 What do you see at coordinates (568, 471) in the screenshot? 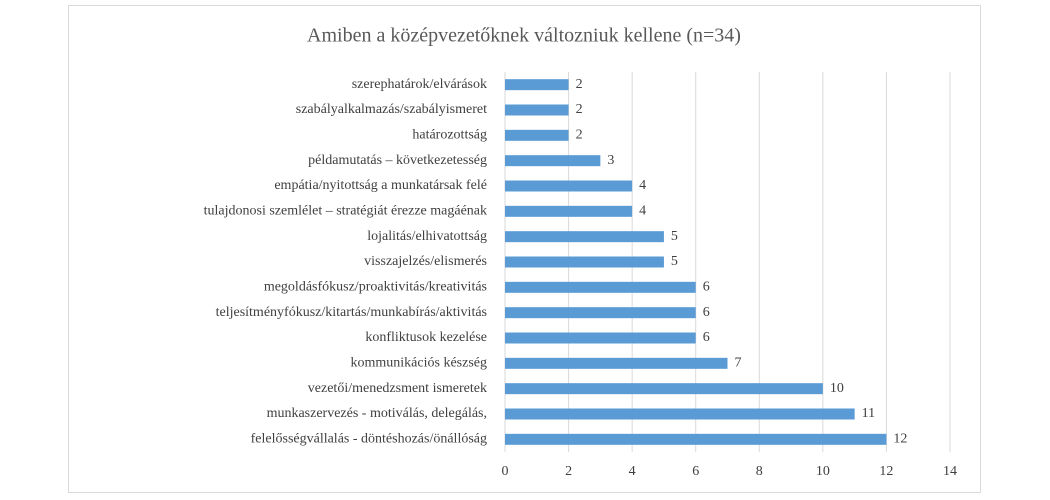
I see `x-tick-label: 2` at bounding box center [568, 471].